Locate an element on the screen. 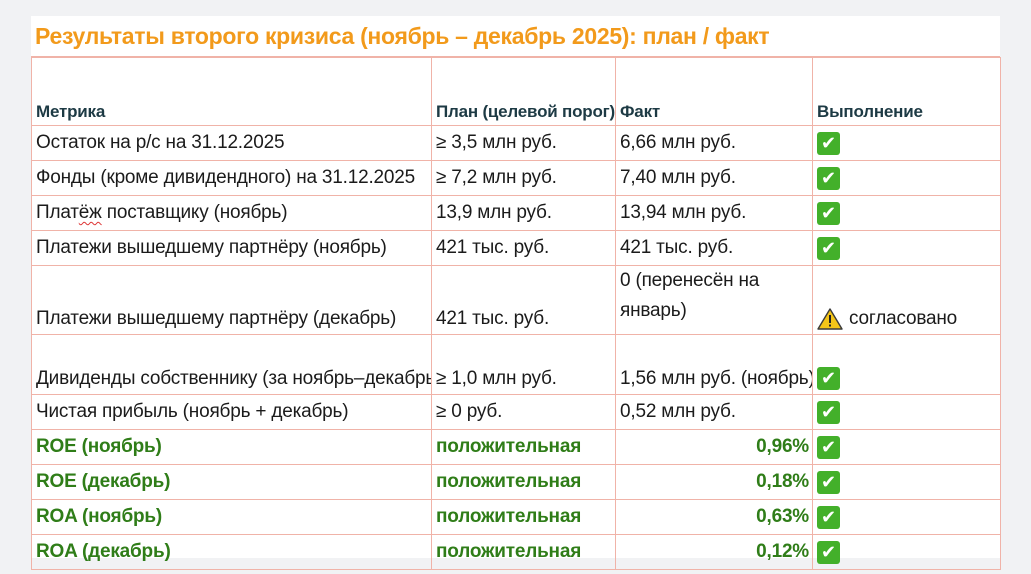  metric-cell: ROA (ноябрь) is located at coordinates (231, 517).